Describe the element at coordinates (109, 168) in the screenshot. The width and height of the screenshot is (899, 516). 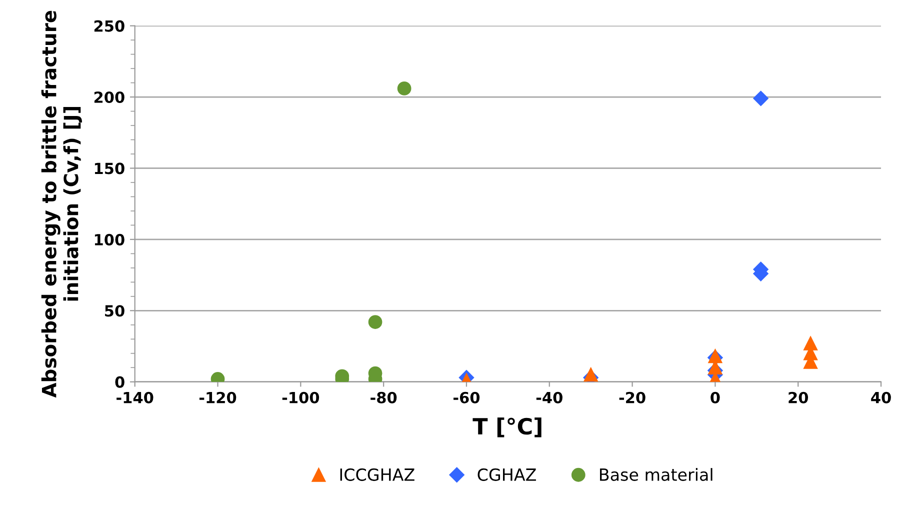
I see `y-tick-label: 150` at that location.